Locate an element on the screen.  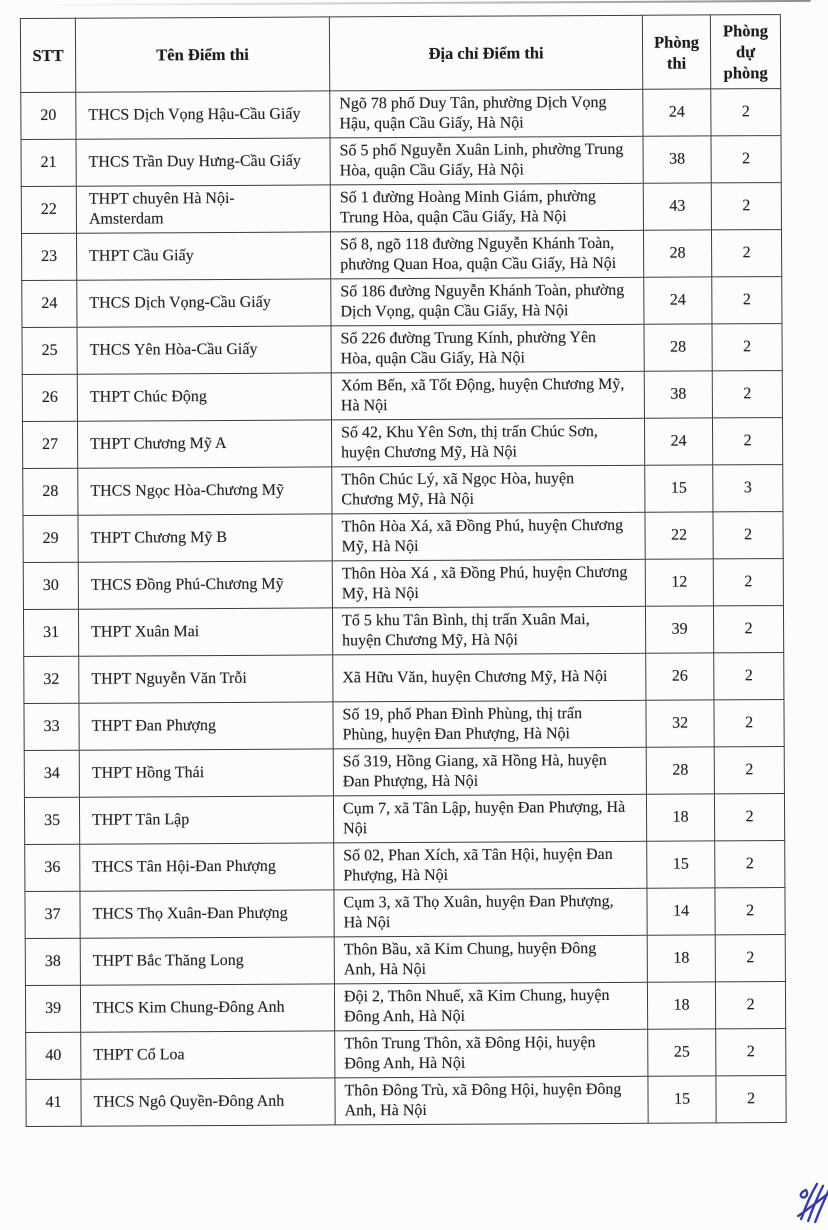
row-site-name: THCS Kim Chung-Đông Anh is located at coordinates (207, 1008).